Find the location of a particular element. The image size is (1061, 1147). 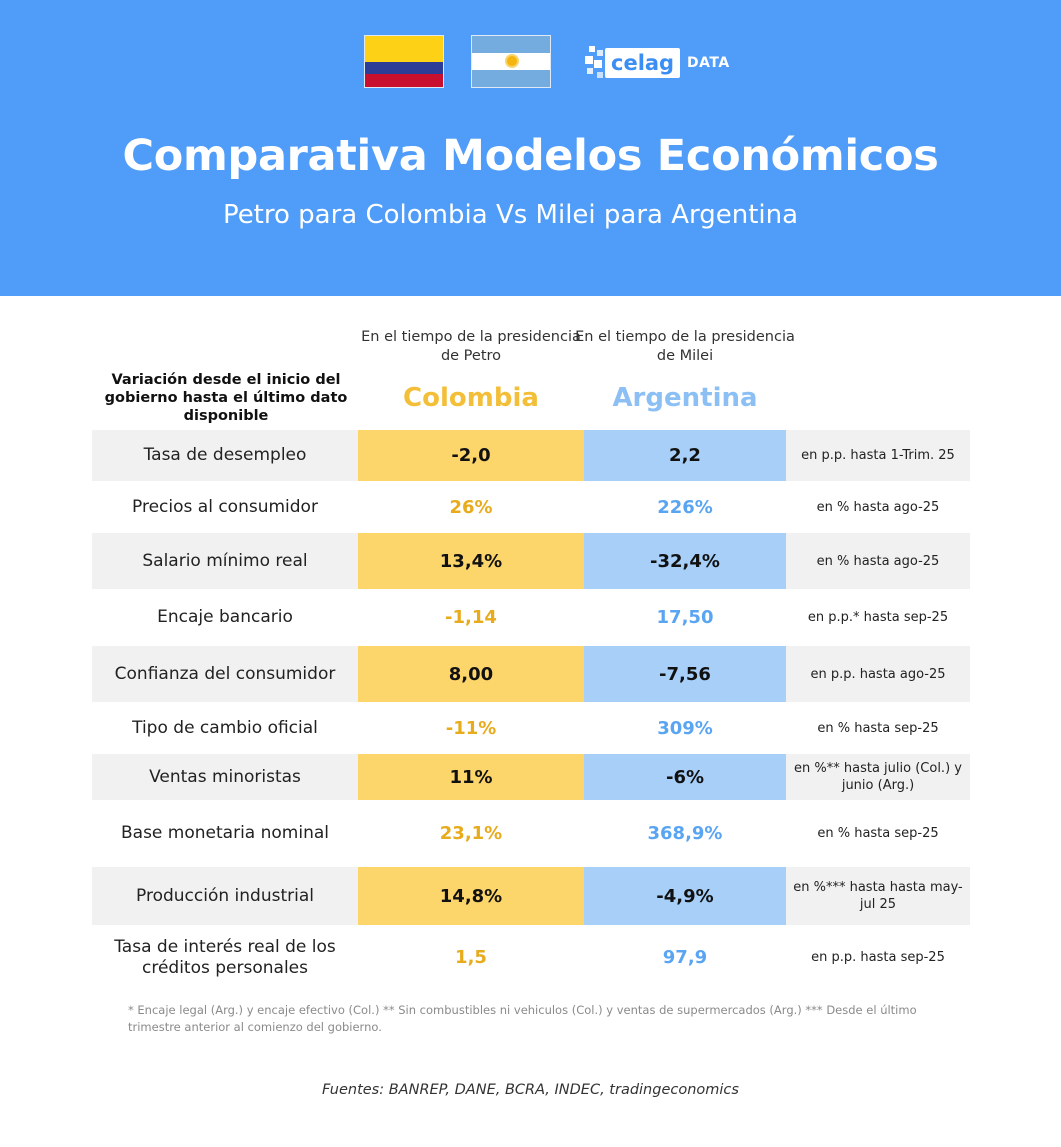

argentina-value: 309% is located at coordinates (685, 728).